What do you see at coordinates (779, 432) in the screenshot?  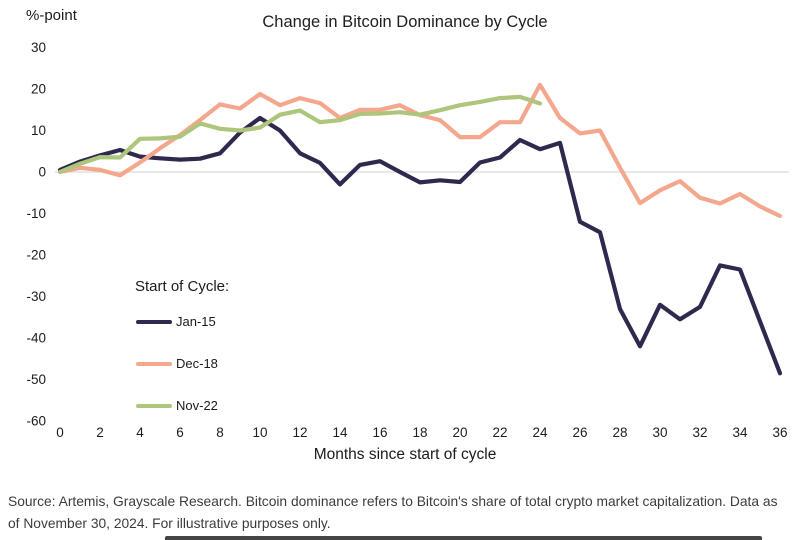 I see `x-tick-label: 36` at bounding box center [779, 432].